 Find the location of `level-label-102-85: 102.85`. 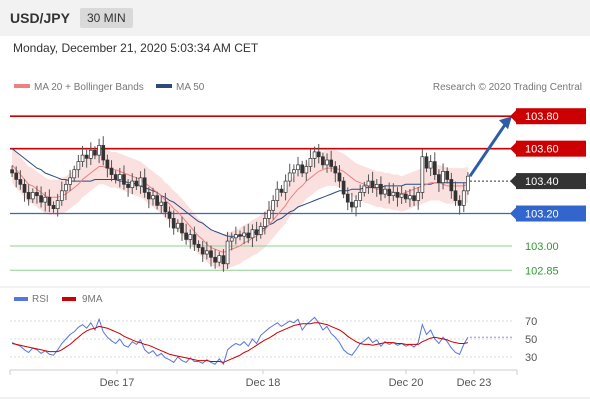

level-label-102-85: 102.85 is located at coordinates (542, 271).